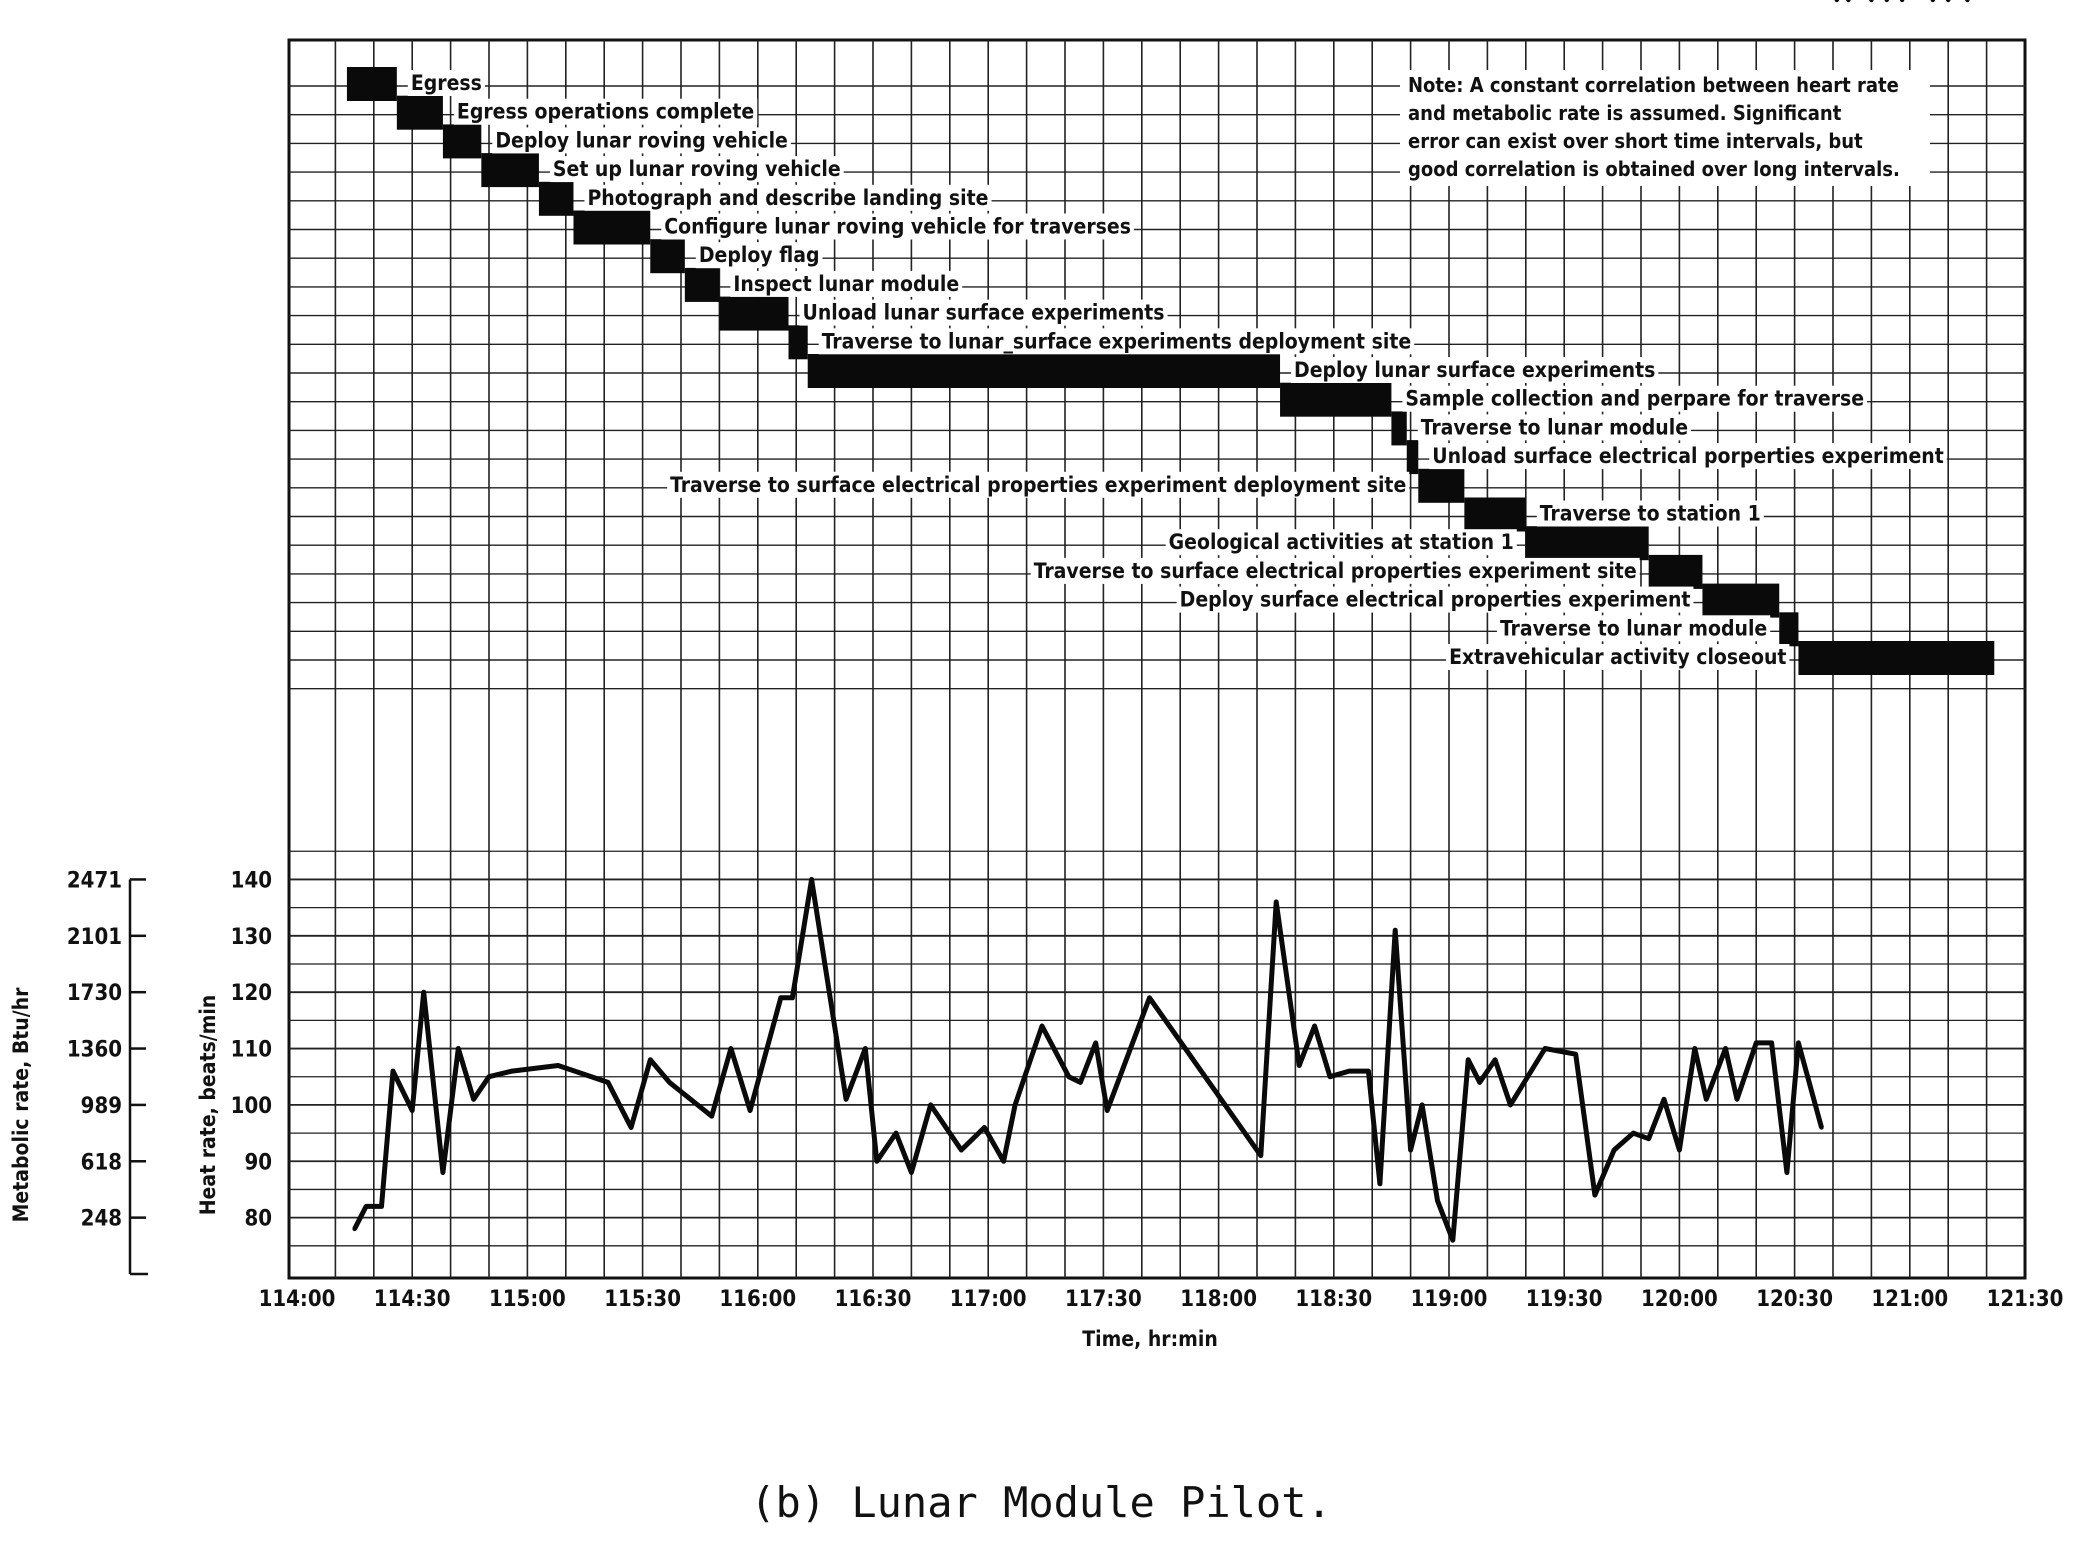  Describe the element at coordinates (101, 1219) in the screenshot. I see `secondary-y-tick-label: 248` at that location.